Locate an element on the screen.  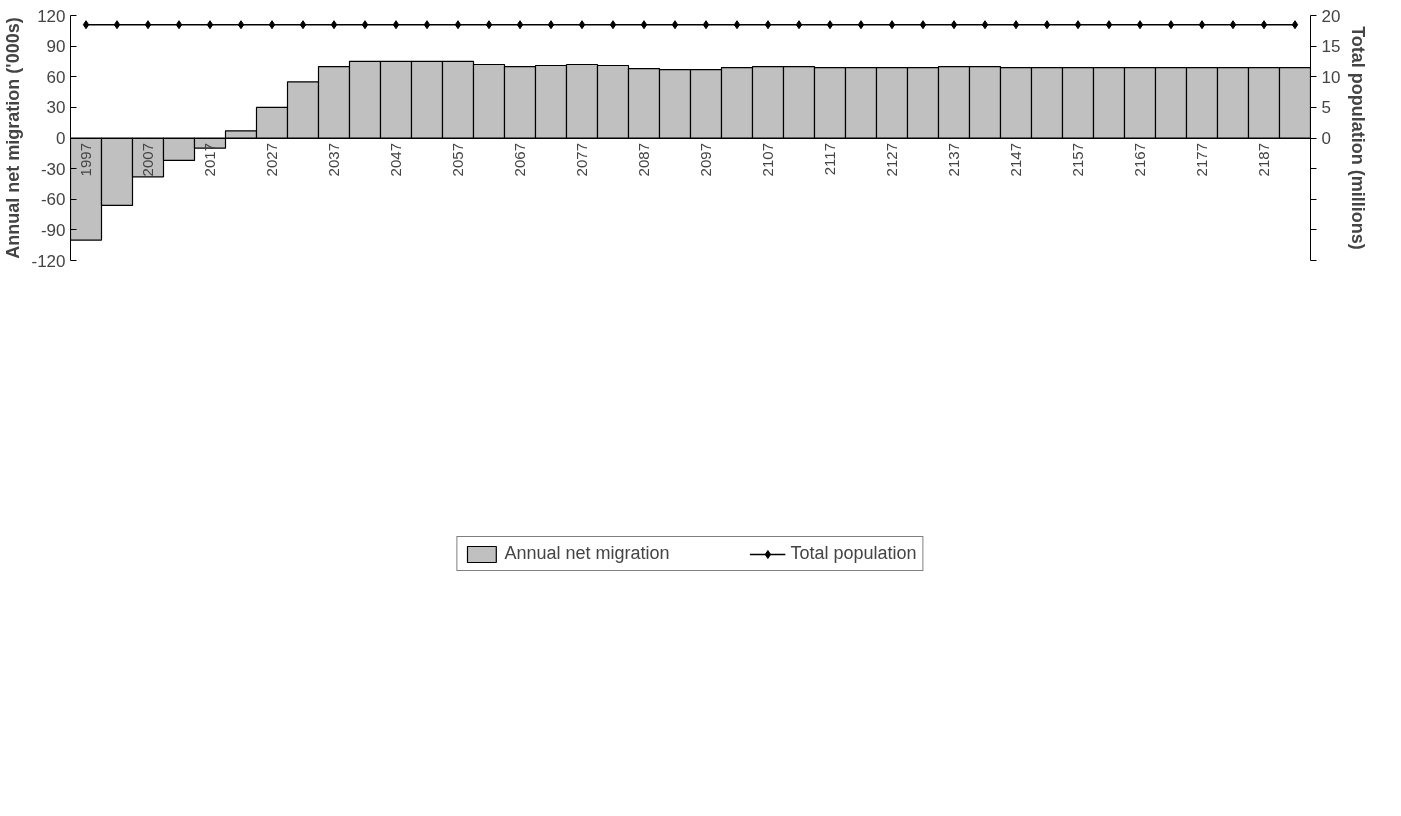
y-tick-label: -30 is located at coordinates (53, 169).